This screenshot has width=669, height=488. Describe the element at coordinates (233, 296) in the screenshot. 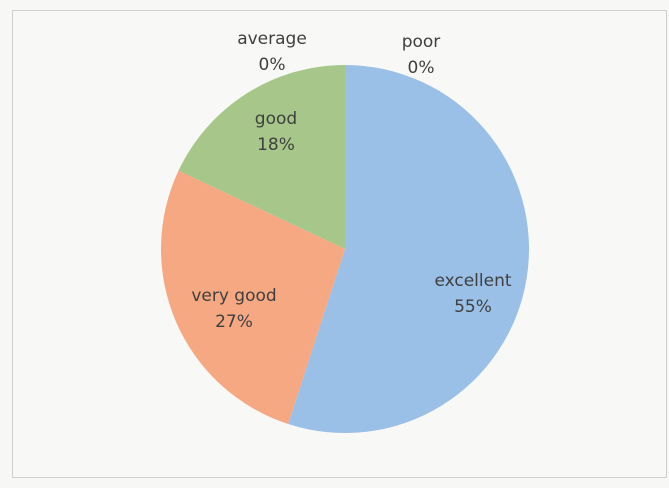

I see `slice-label-very-good: very good` at that location.